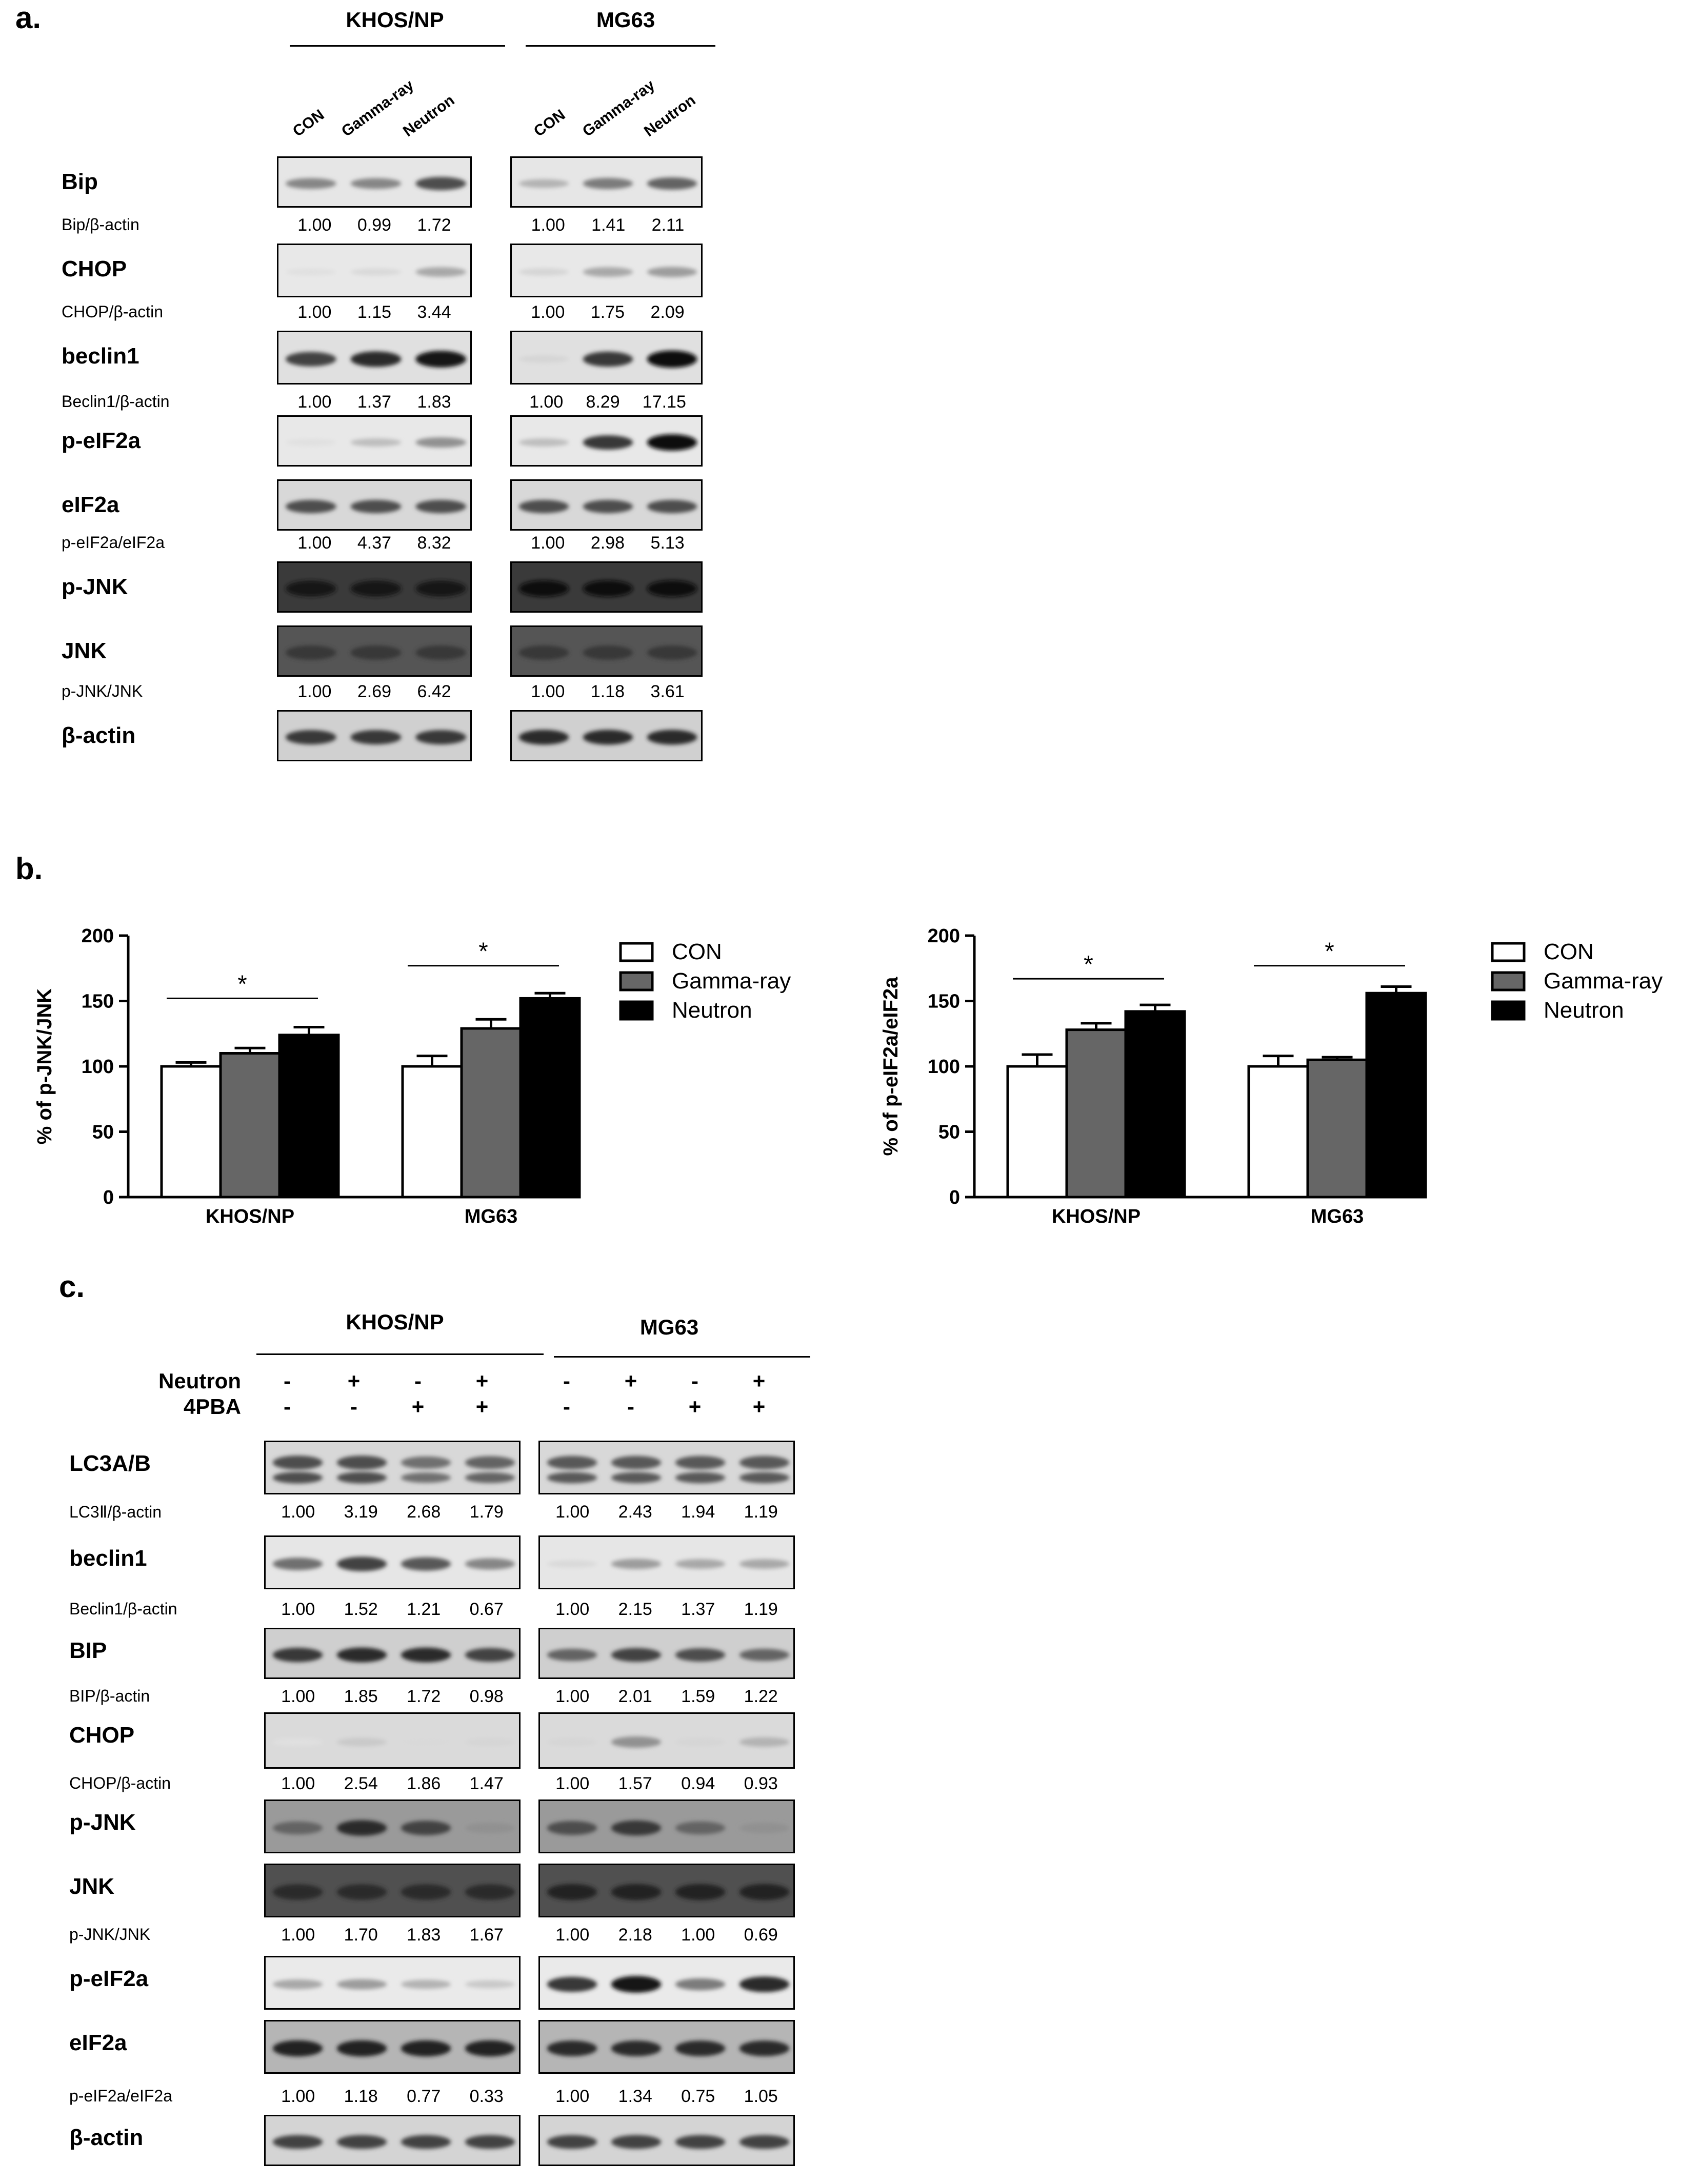 The image size is (1700, 2184). What do you see at coordinates (374, 543) in the screenshot?
I see `ratio-values-khos: 1.00 4.37 8.32` at bounding box center [374, 543].